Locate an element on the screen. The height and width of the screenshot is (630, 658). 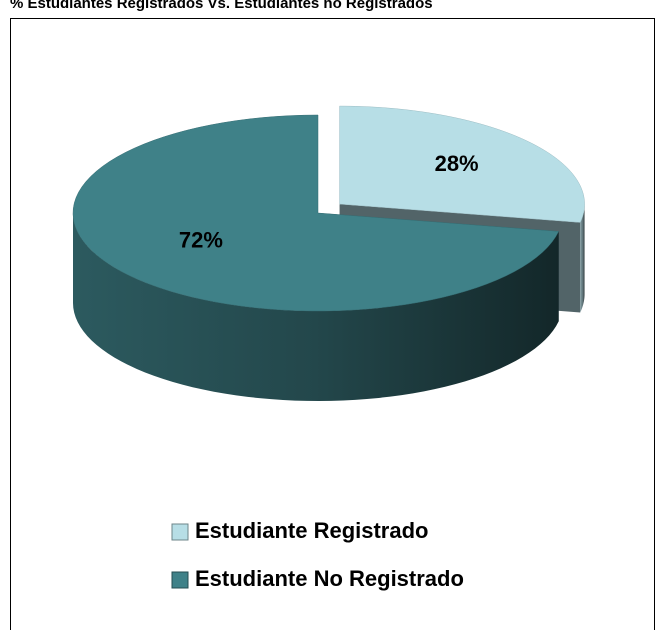
slice-side is located at coordinates (582, 258).